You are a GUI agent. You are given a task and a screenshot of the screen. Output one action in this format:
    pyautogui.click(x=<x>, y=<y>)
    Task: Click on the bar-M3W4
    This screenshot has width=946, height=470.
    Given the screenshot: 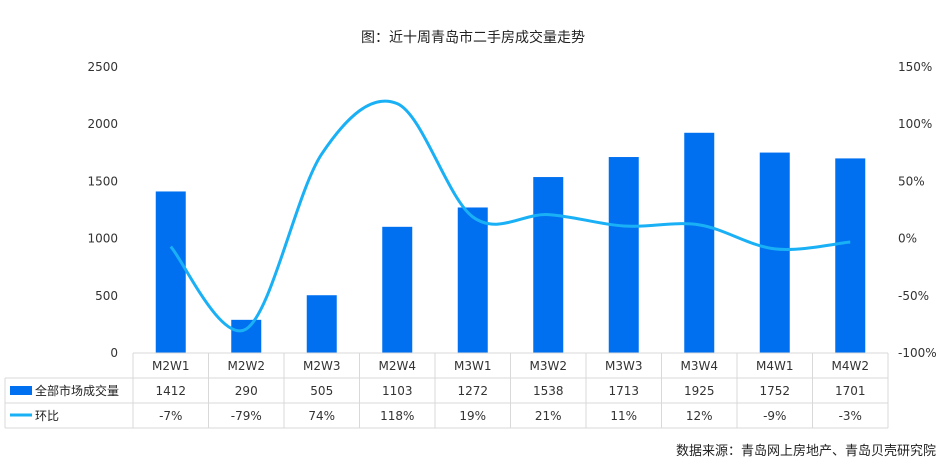 What is the action you would take?
    pyautogui.click(x=699, y=242)
    